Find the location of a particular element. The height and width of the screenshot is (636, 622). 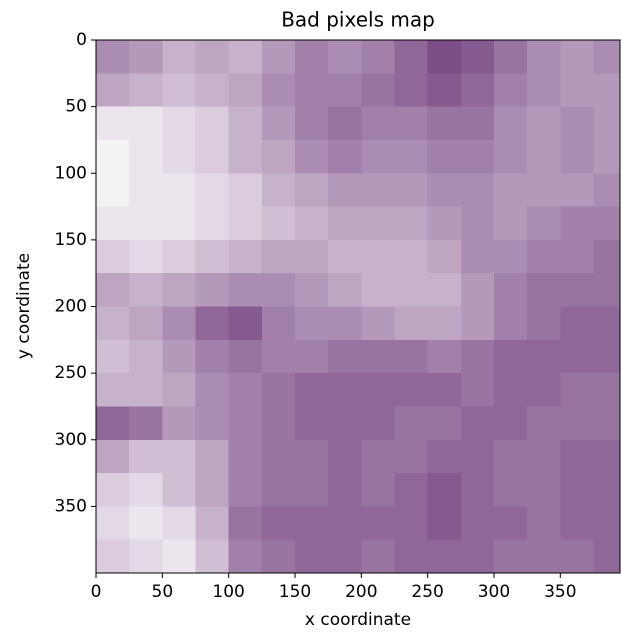

x-tick-label: 300 is located at coordinates (494, 592).